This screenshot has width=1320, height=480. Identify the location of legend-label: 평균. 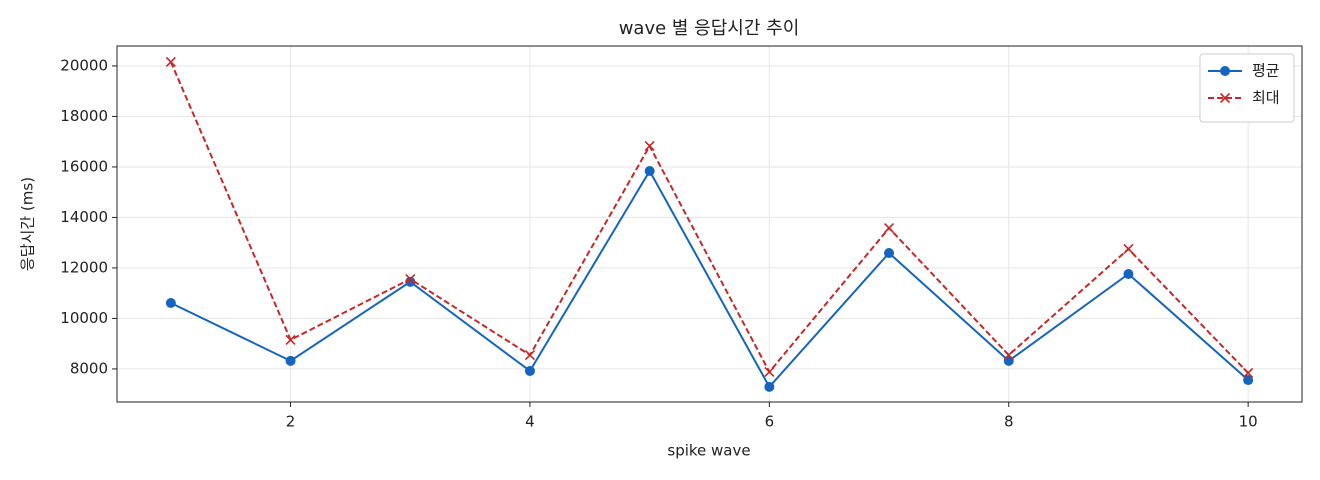
(1266, 71).